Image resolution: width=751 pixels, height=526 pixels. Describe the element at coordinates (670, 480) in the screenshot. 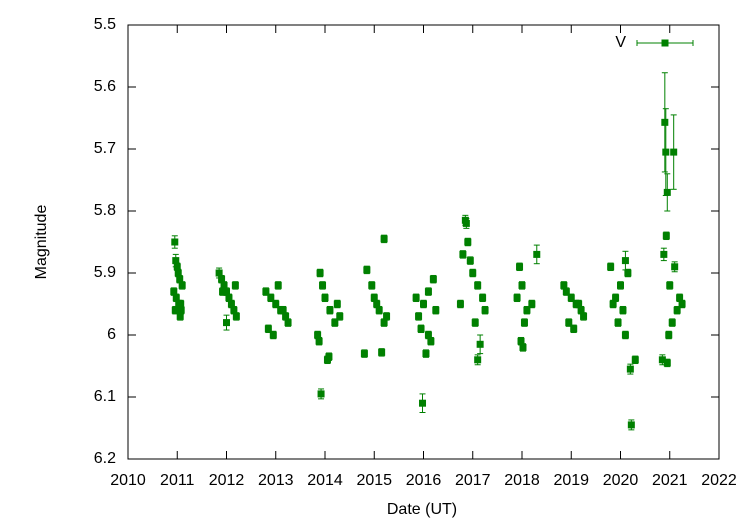

I see `x-tick-label: 2021` at that location.